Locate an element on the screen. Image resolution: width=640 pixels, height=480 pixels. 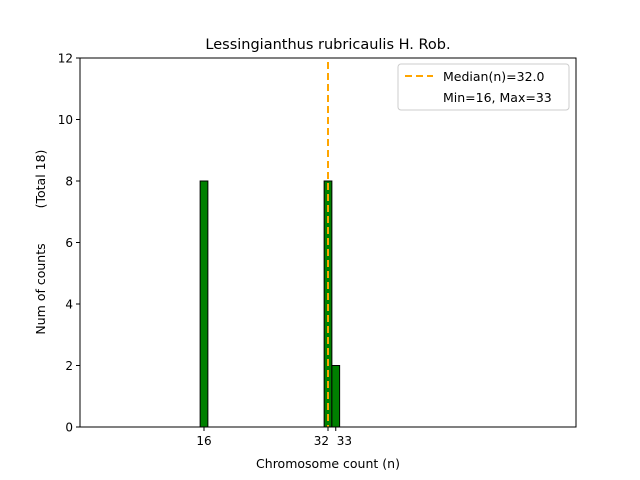
legend-entry-minmax: Min=16, Max=33 is located at coordinates (497, 97).